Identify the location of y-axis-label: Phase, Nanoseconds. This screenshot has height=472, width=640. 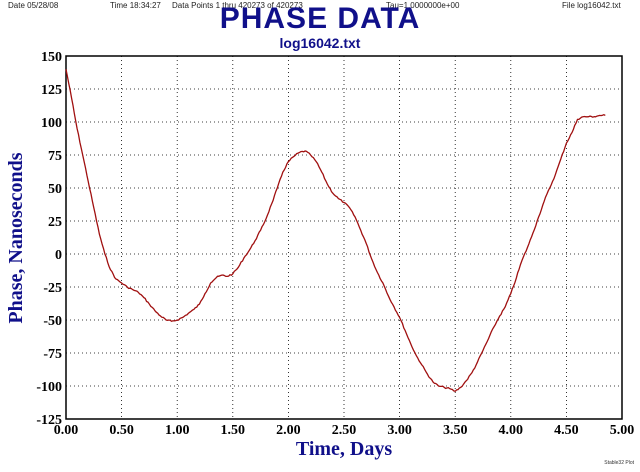
(16, 237).